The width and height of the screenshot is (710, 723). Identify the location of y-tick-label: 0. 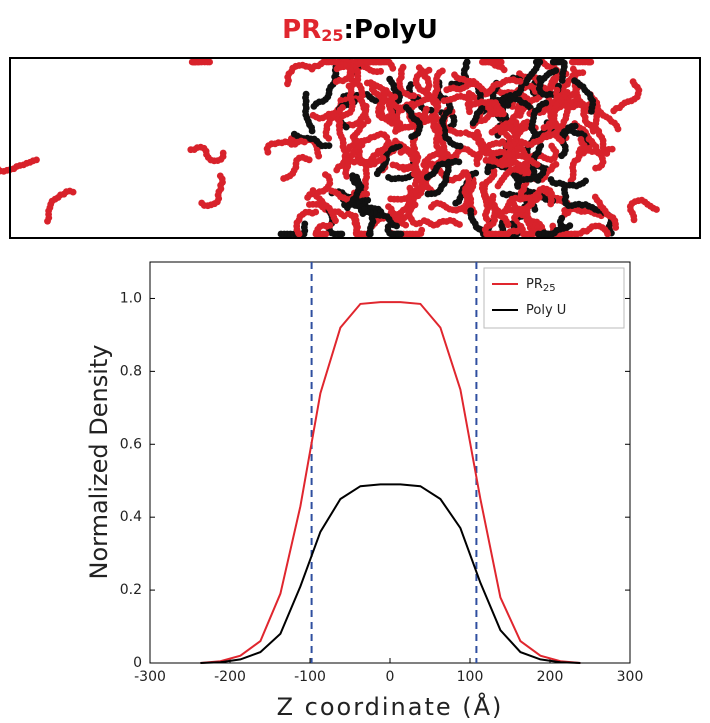
(137, 663).